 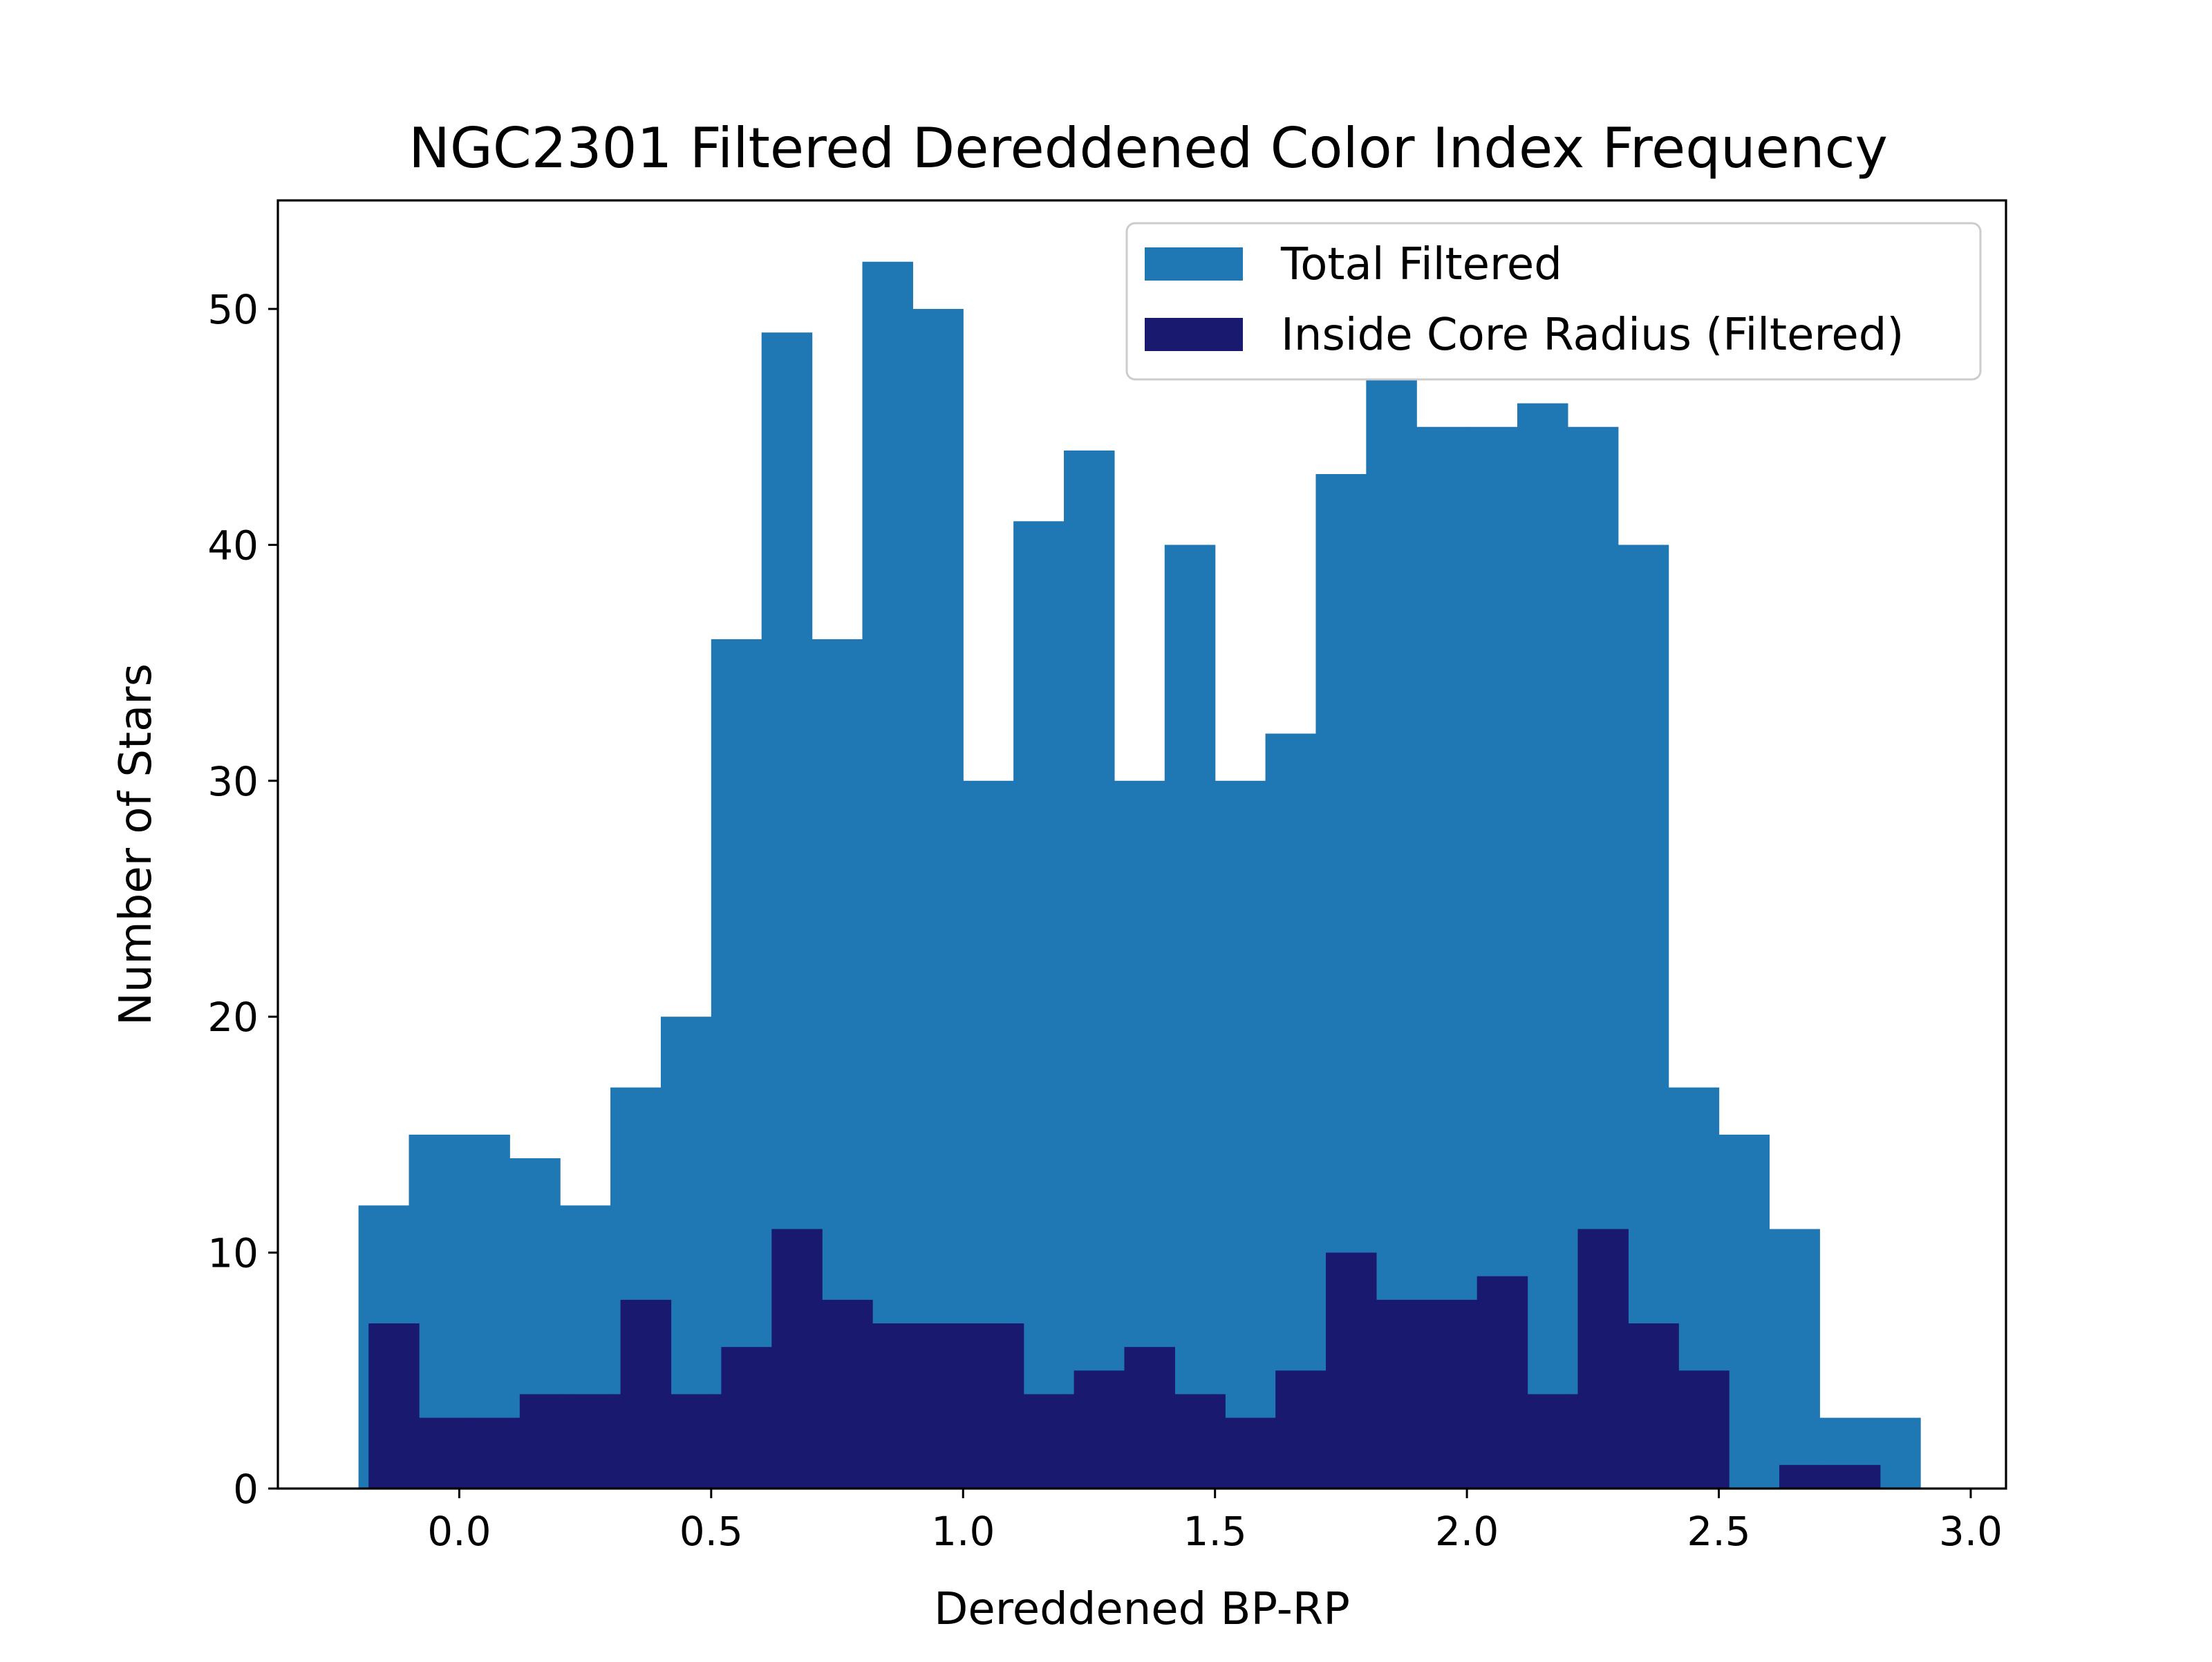 What do you see at coordinates (1421, 264) in the screenshot?
I see `legend-label-total-filtered: Total Filtered` at bounding box center [1421, 264].